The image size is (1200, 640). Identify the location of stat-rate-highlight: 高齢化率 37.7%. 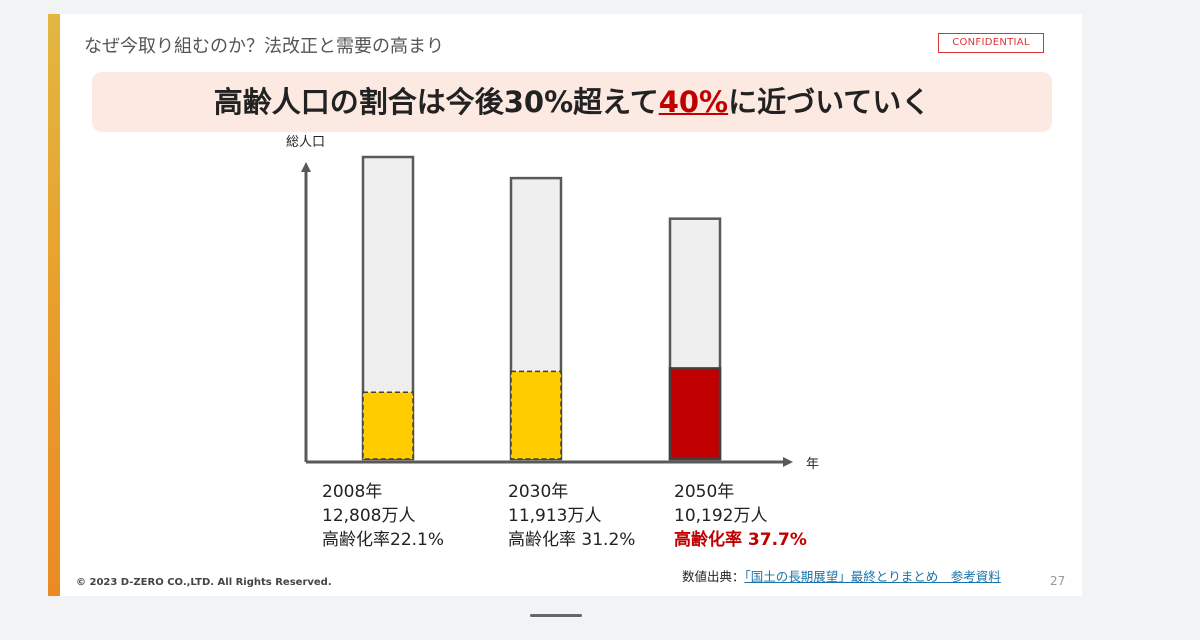
(740, 540).